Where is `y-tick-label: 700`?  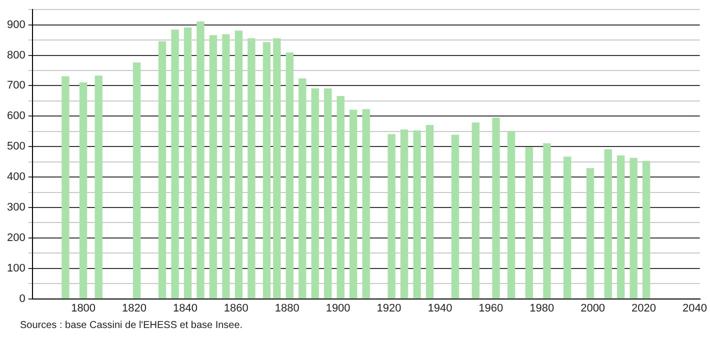 y-tick-label: 700 is located at coordinates (16, 86).